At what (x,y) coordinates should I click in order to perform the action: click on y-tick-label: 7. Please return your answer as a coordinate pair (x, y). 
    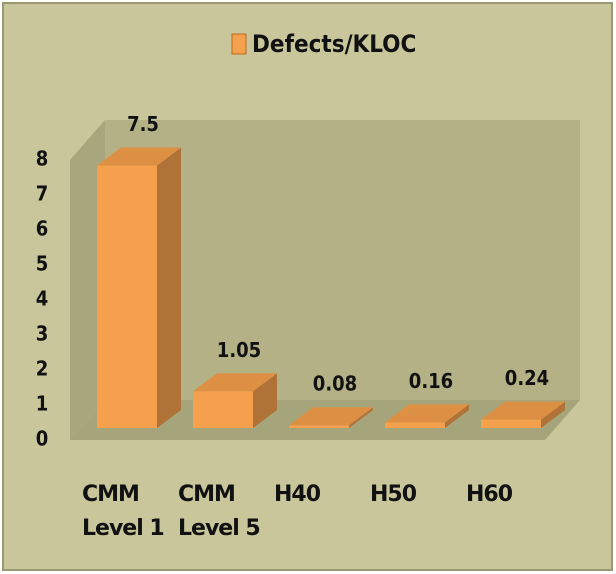
    Looking at the image, I should click on (42, 194).